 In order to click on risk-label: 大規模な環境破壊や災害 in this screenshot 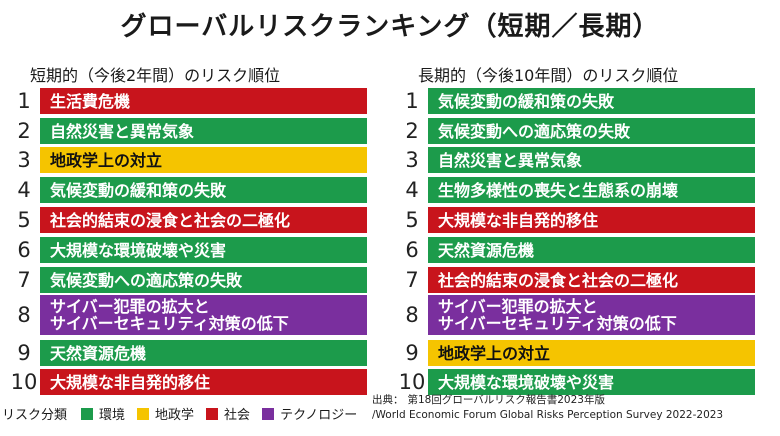, I will do `click(138, 250)`.